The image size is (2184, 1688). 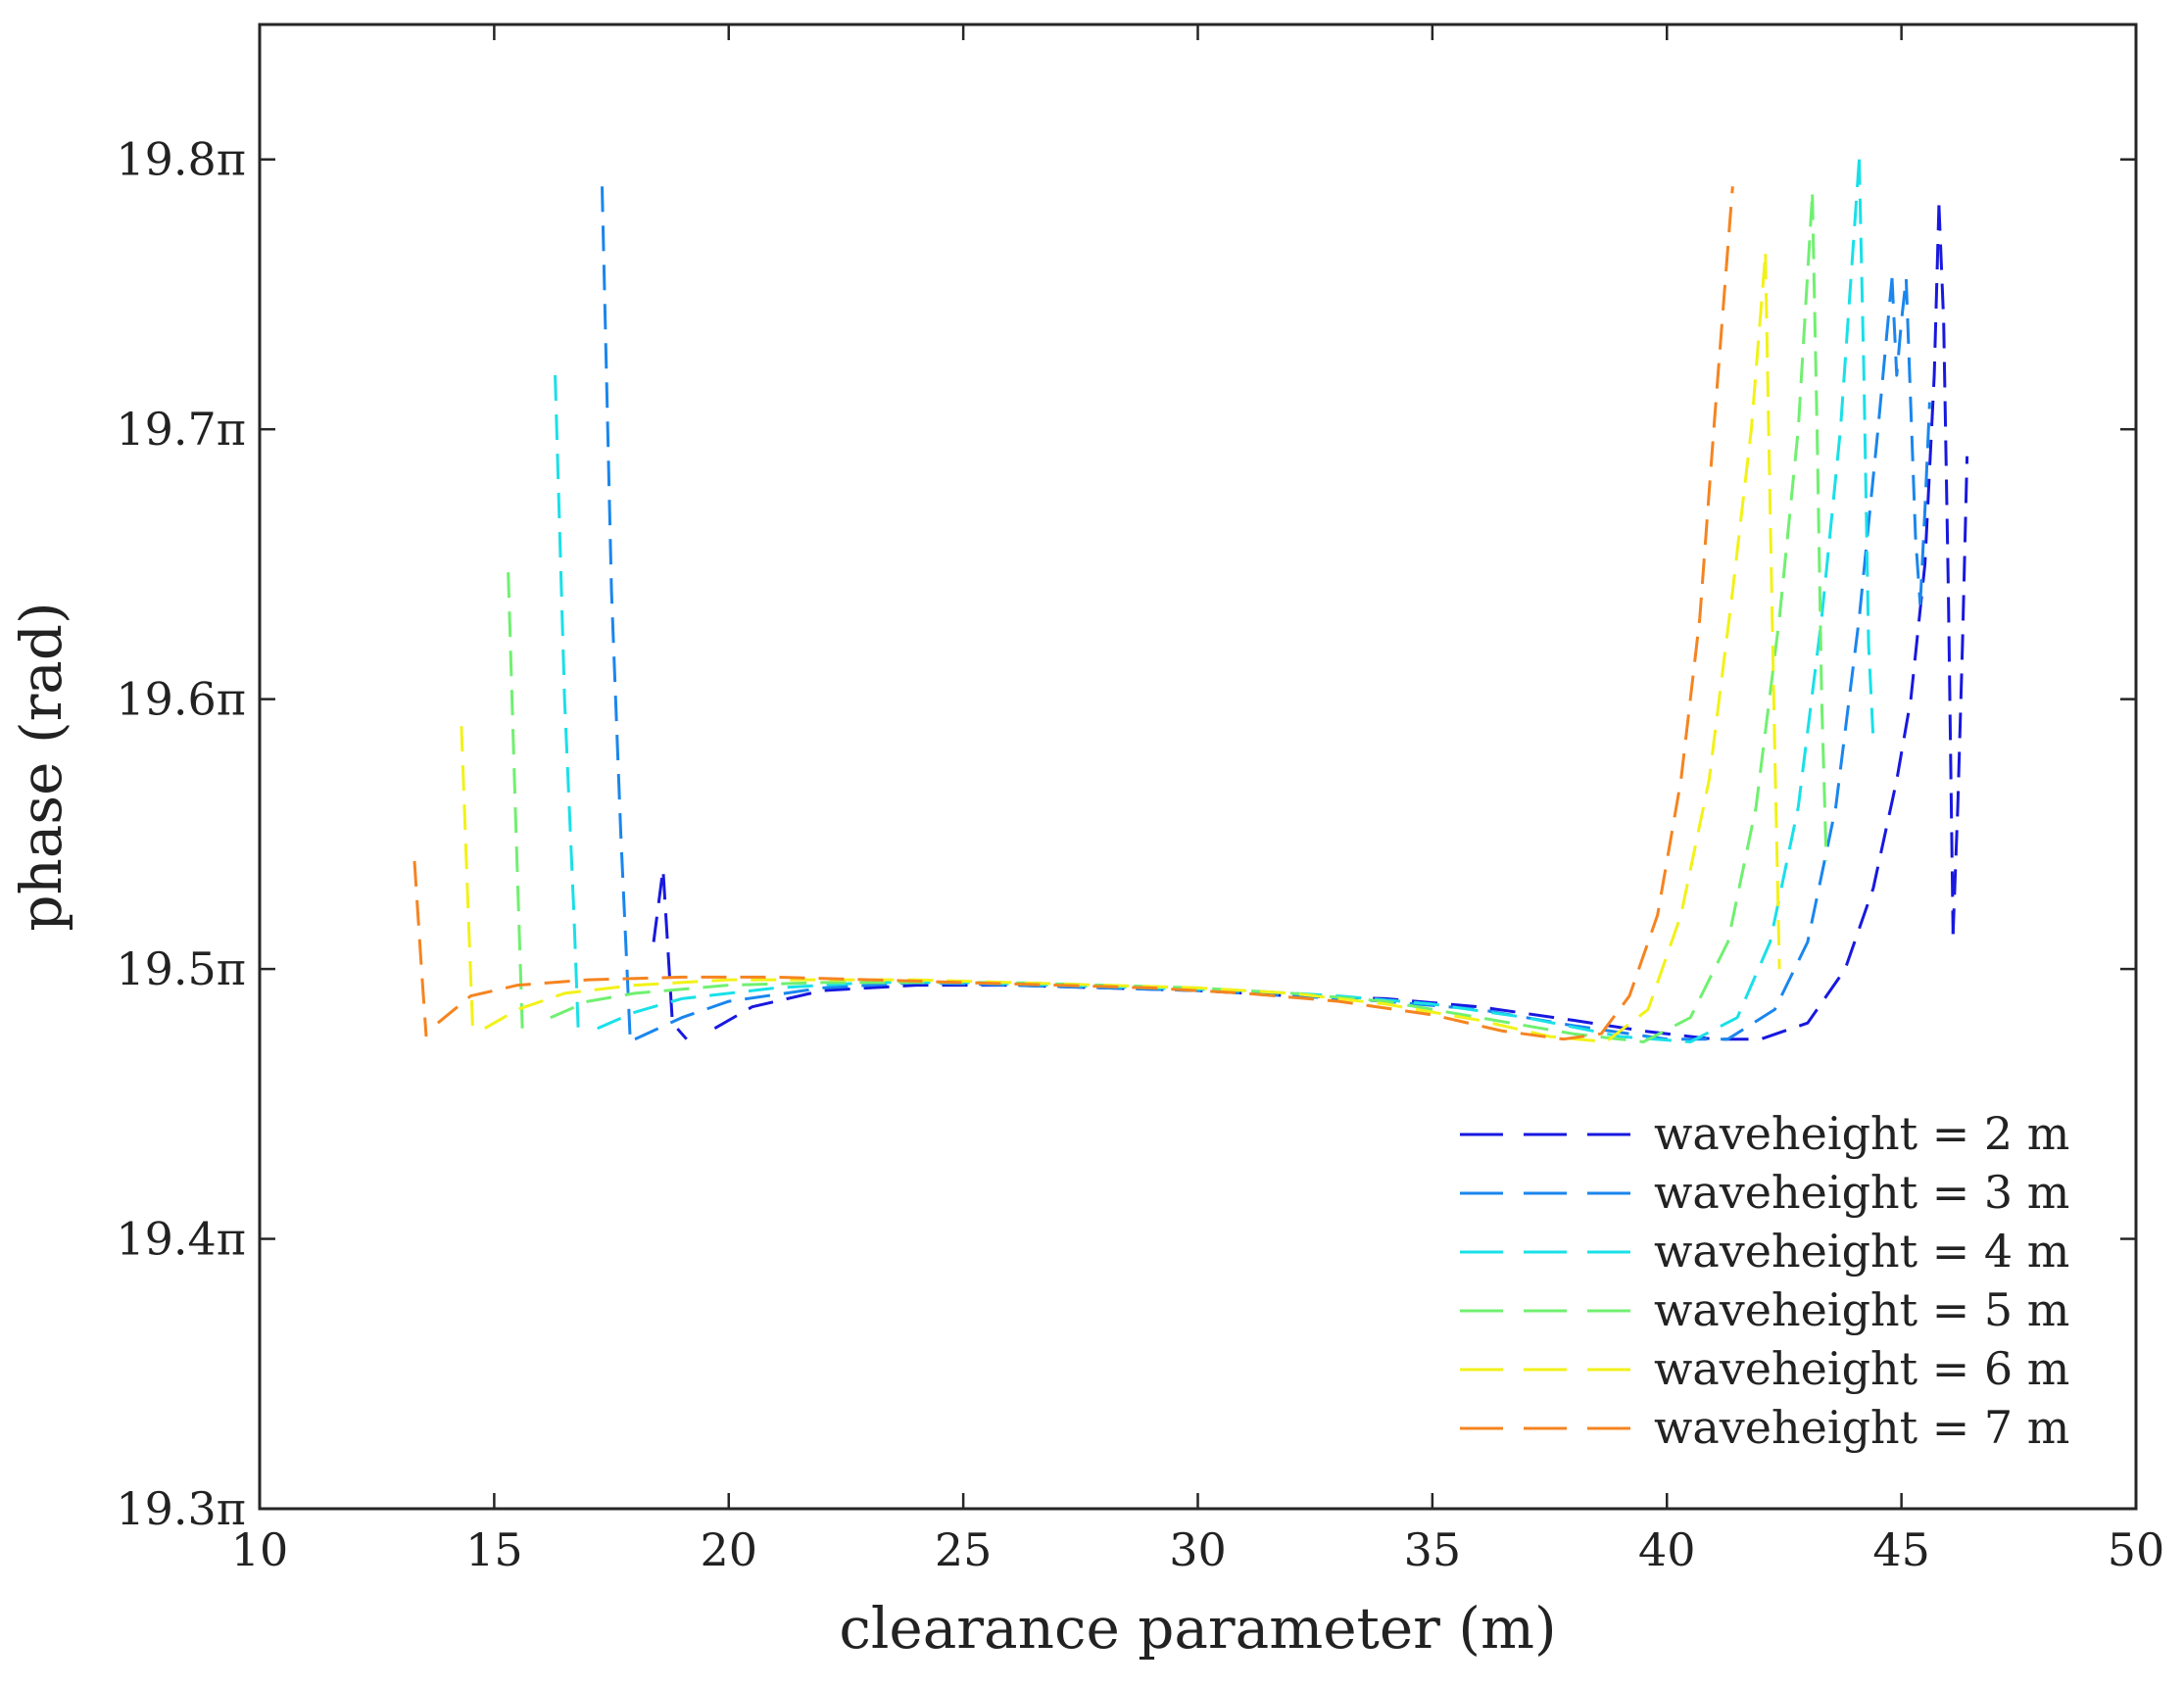 What do you see at coordinates (494, 1549) in the screenshot?
I see `x-tick-label: 15` at bounding box center [494, 1549].